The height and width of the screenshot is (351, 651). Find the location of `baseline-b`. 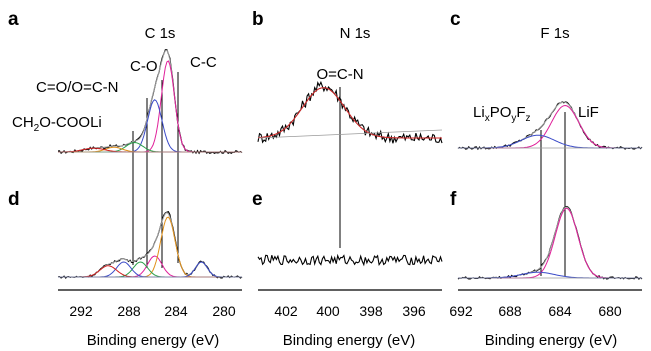

baseline-b is located at coordinates (350, 134).